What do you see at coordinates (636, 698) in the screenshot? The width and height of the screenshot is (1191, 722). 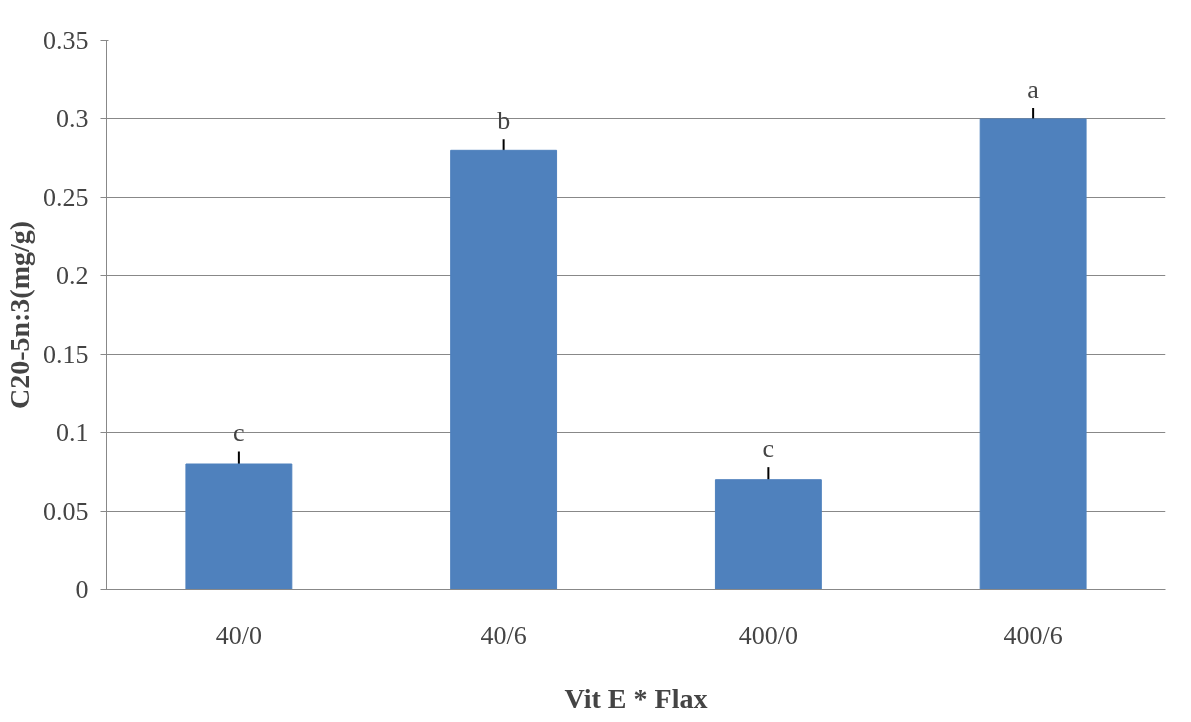 I see `x-axis-title: Vit E * Flax` at bounding box center [636, 698].